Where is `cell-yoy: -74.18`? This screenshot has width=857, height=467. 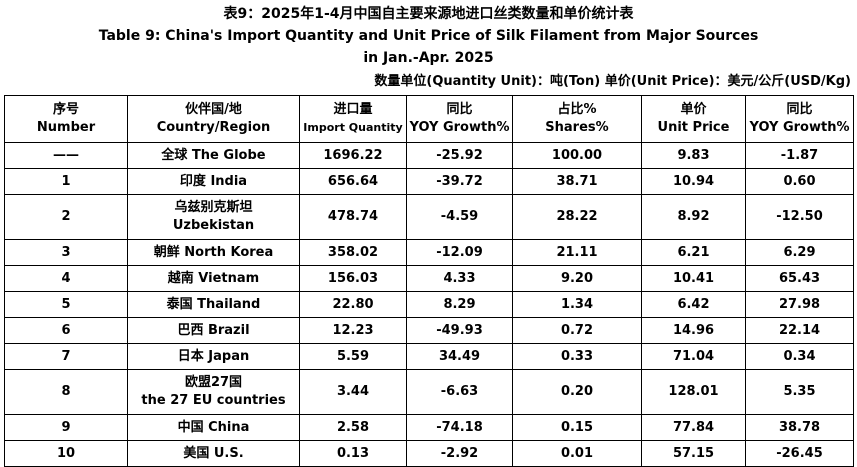
cell-yoy: -74.18 is located at coordinates (459, 427).